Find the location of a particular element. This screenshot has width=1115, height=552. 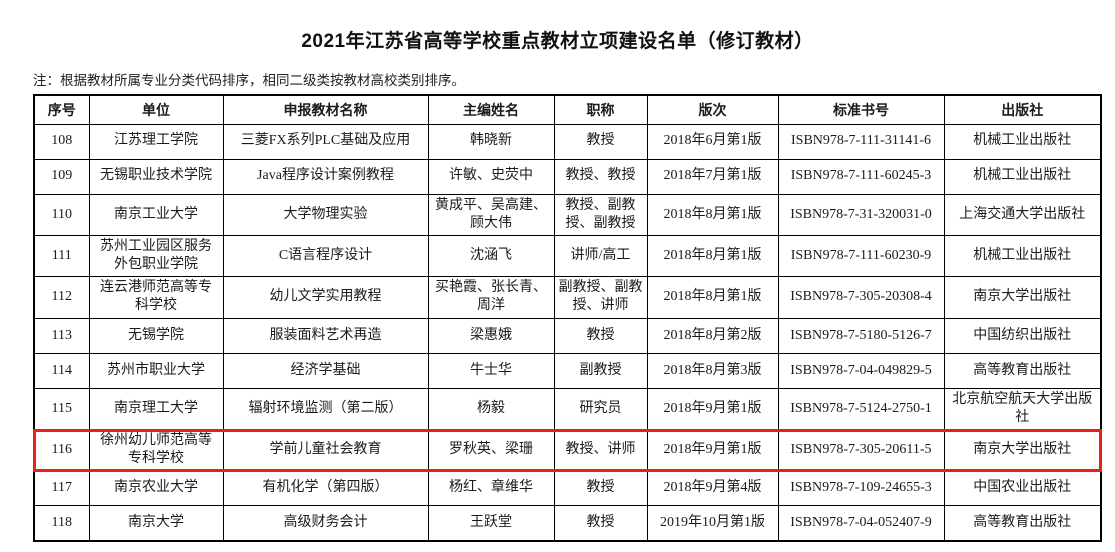

table-cell: 117 is located at coordinates (61, 488).